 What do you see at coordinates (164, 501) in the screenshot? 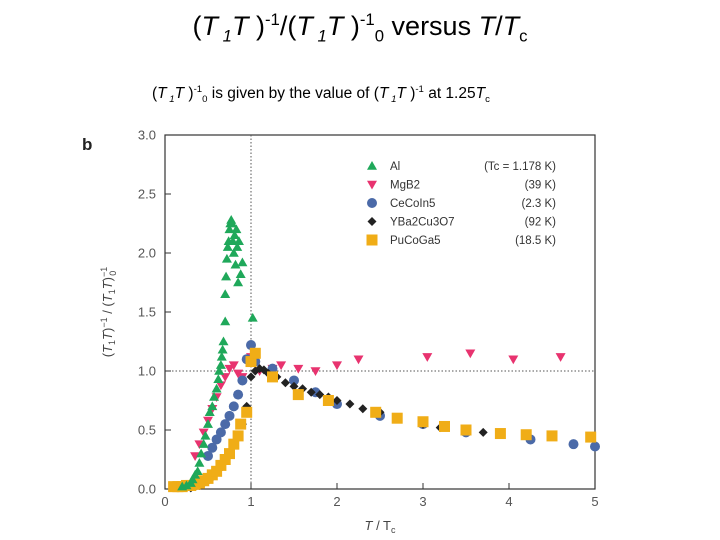
I see `x-tick-label: 0` at bounding box center [164, 501].